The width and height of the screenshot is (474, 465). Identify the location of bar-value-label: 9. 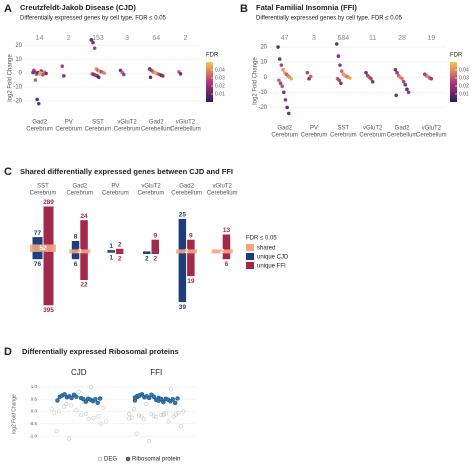
(155, 235).